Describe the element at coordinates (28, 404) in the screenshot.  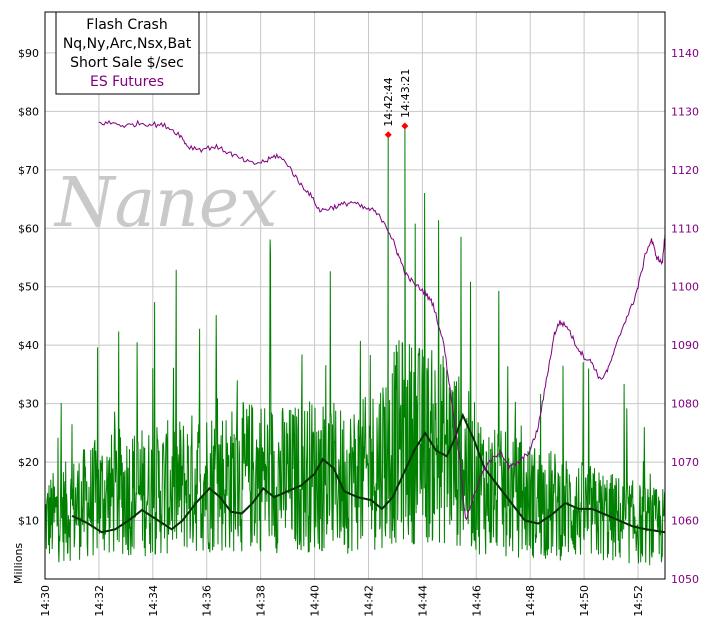
I see `left-tick-label: $30` at that location.